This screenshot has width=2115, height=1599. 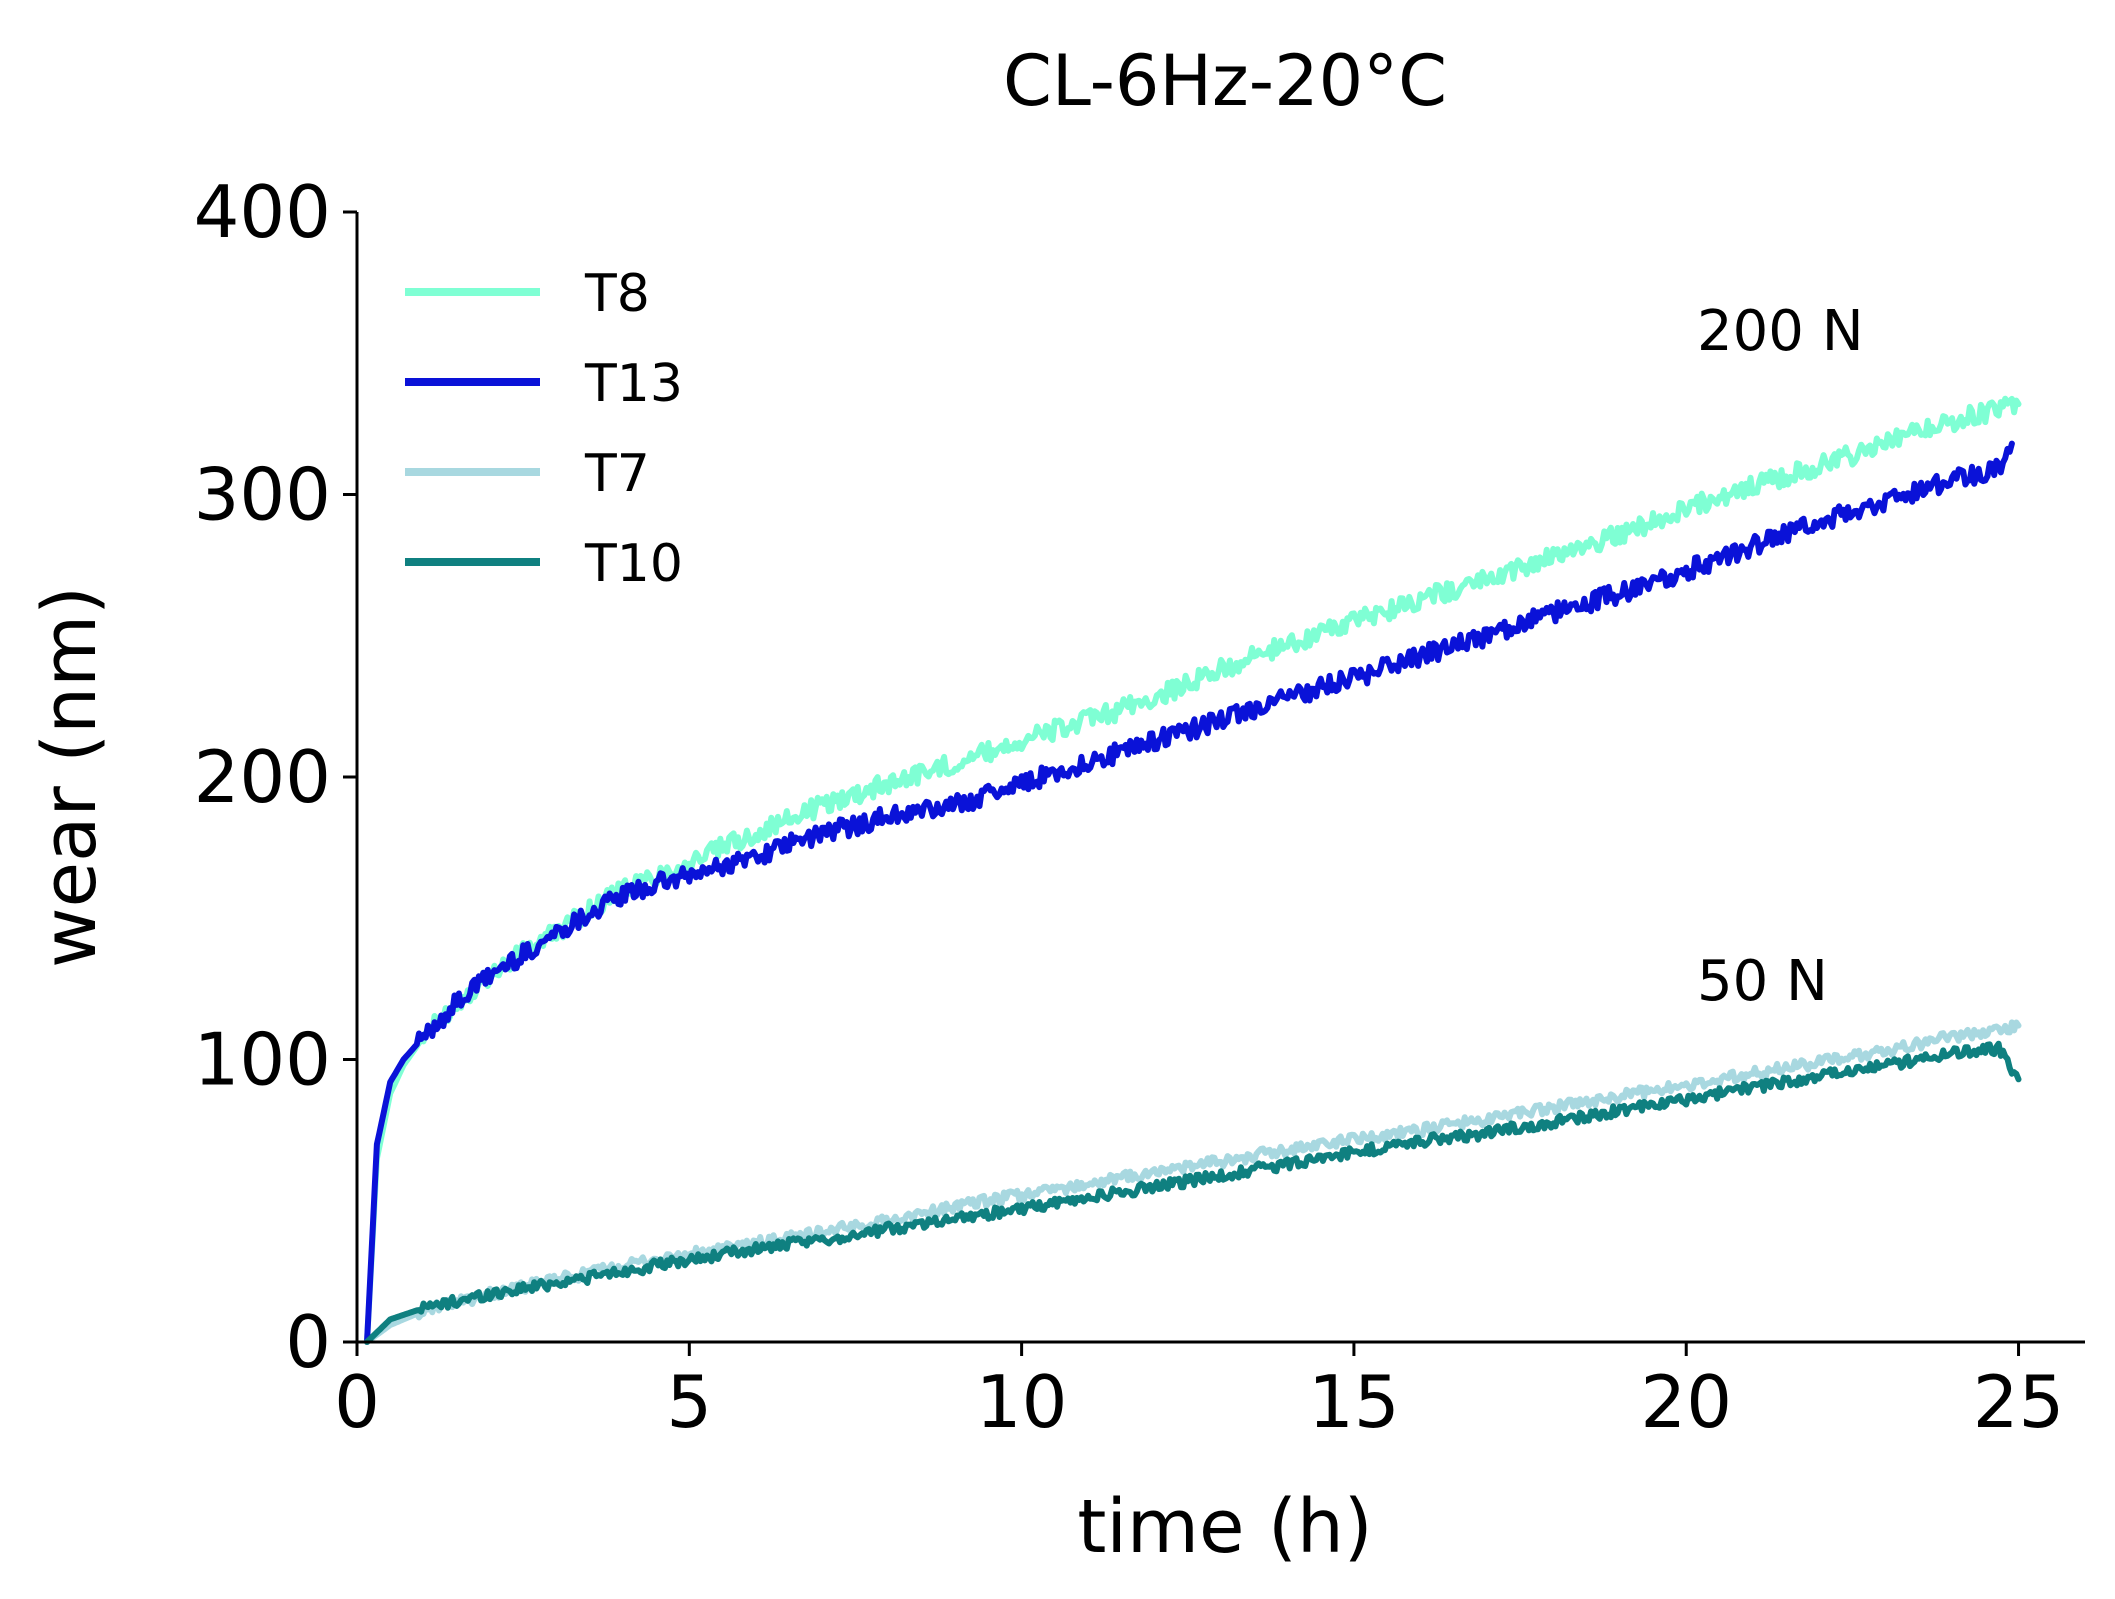 I want to click on y-tick-label: 0, so click(x=308, y=1342).